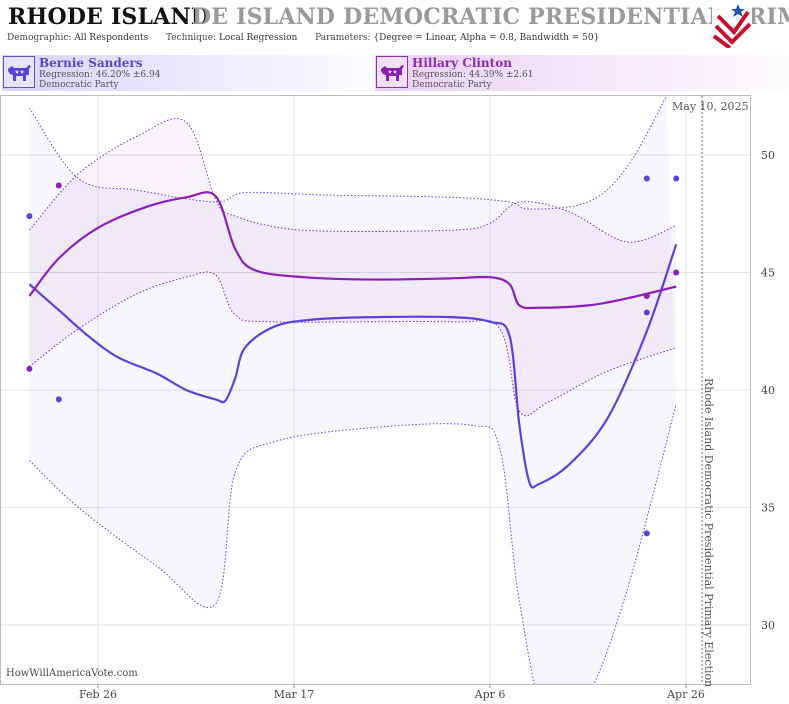 The height and width of the screenshot is (704, 789). I want to click on candidate-regression: Regression: 46.20% ±6.94, so click(100, 75).